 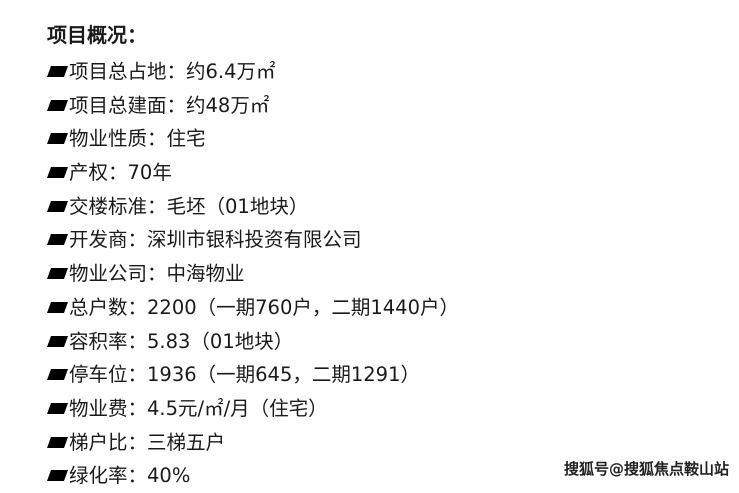 What do you see at coordinates (303, 307) in the screenshot?
I see `item-value: 2200（一期760户，二期1440户）` at bounding box center [303, 307].